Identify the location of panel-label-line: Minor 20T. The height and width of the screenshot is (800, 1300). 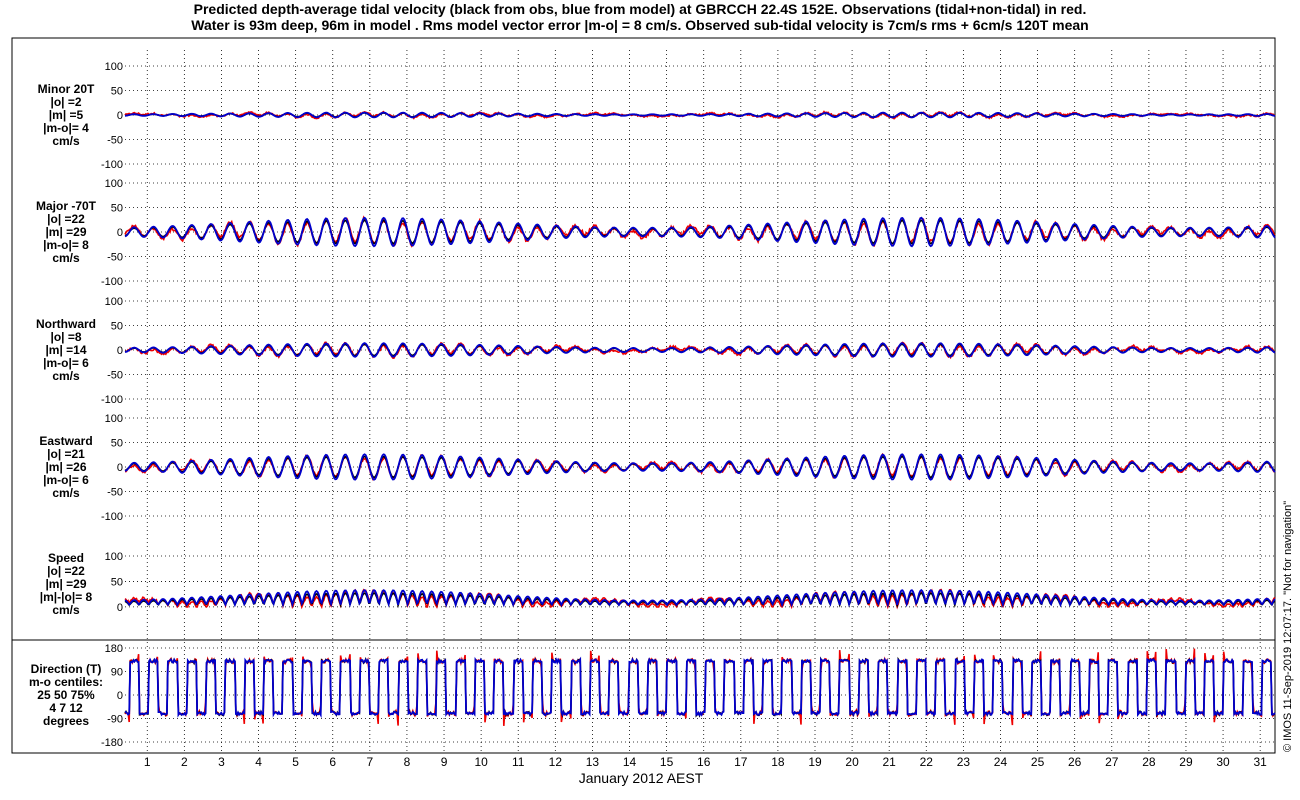
(66, 89).